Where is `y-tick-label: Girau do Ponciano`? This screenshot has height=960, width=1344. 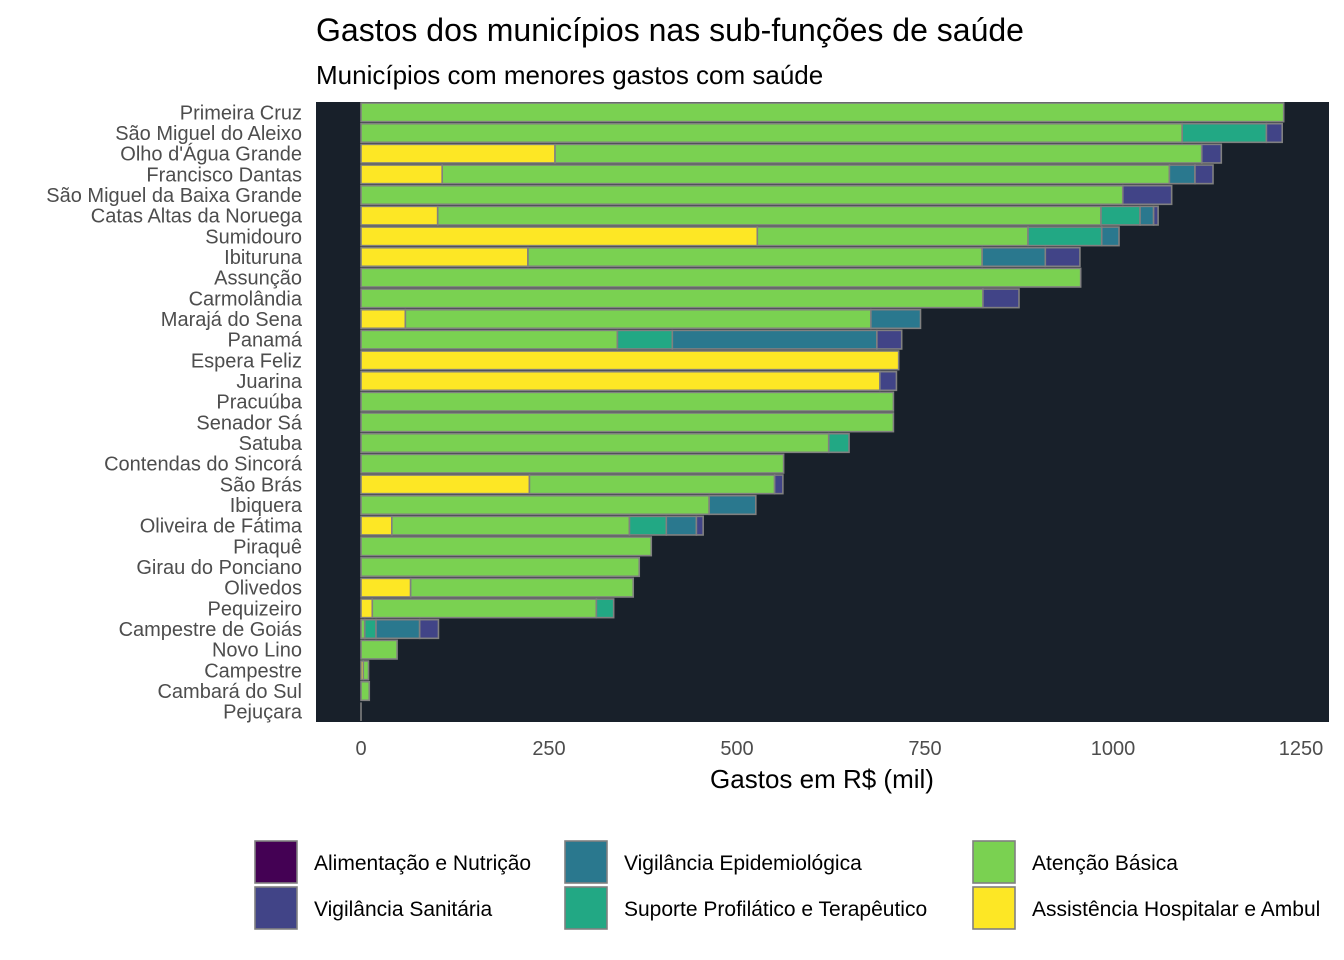 y-tick-label: Girau do Ponciano is located at coordinates (219, 568).